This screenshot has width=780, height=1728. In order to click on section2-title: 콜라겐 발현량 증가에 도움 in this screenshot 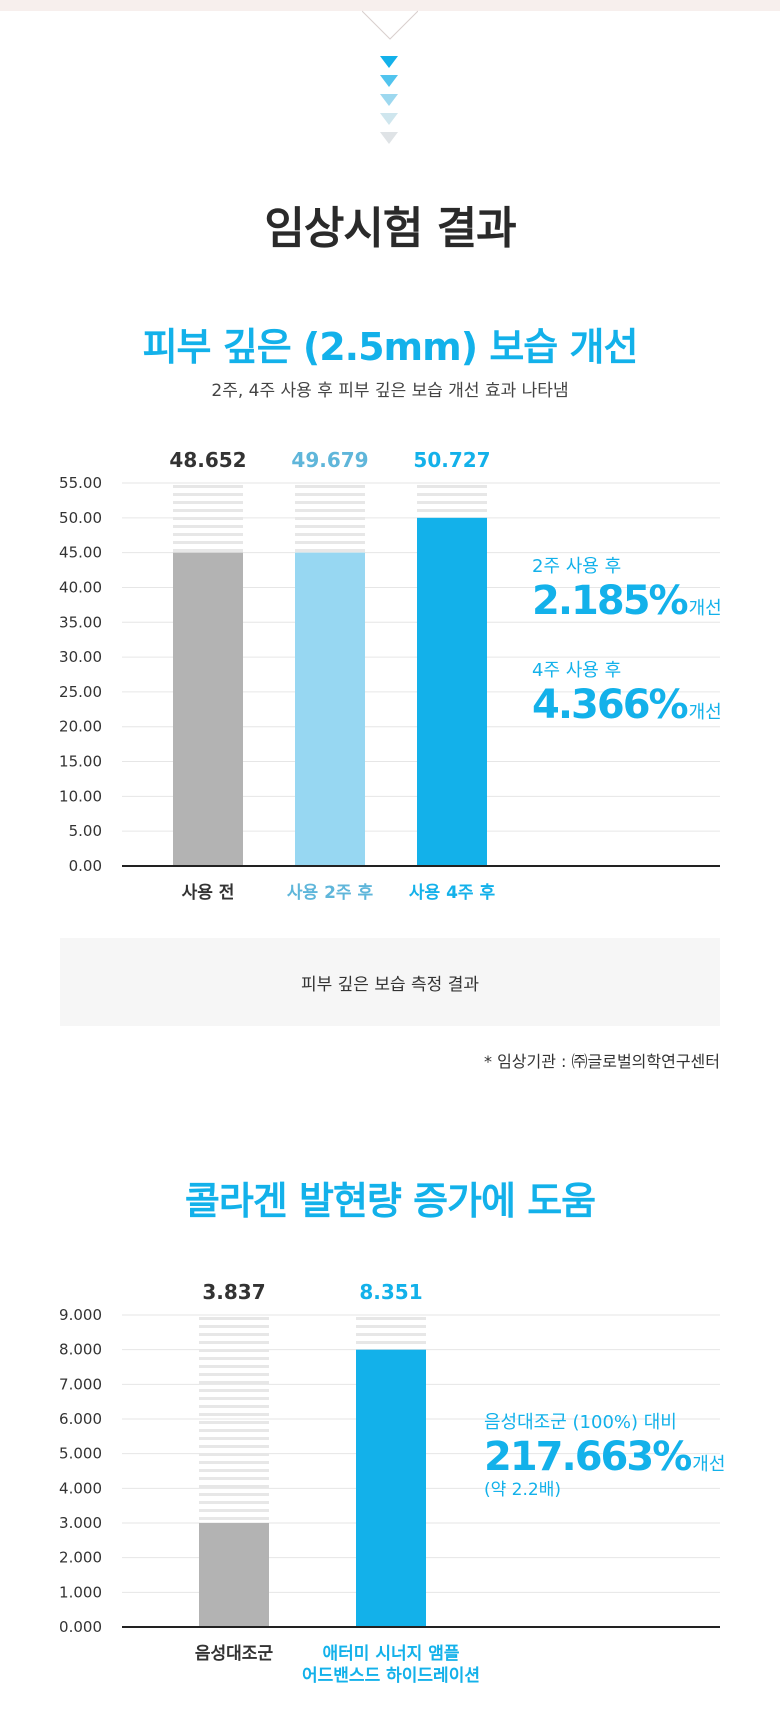, I will do `click(390, 1201)`.